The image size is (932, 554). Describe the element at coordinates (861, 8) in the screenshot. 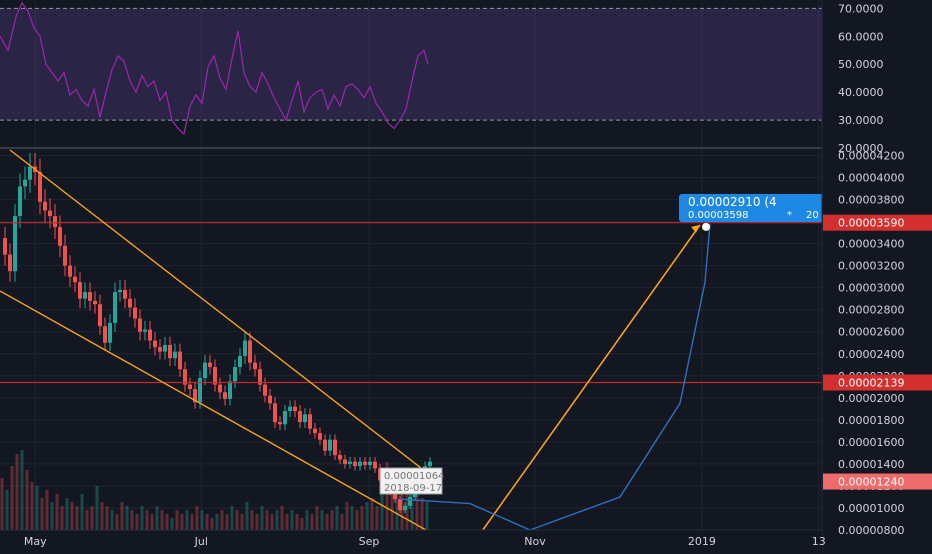

I see `rsi-tick-label: 70.0000` at that location.